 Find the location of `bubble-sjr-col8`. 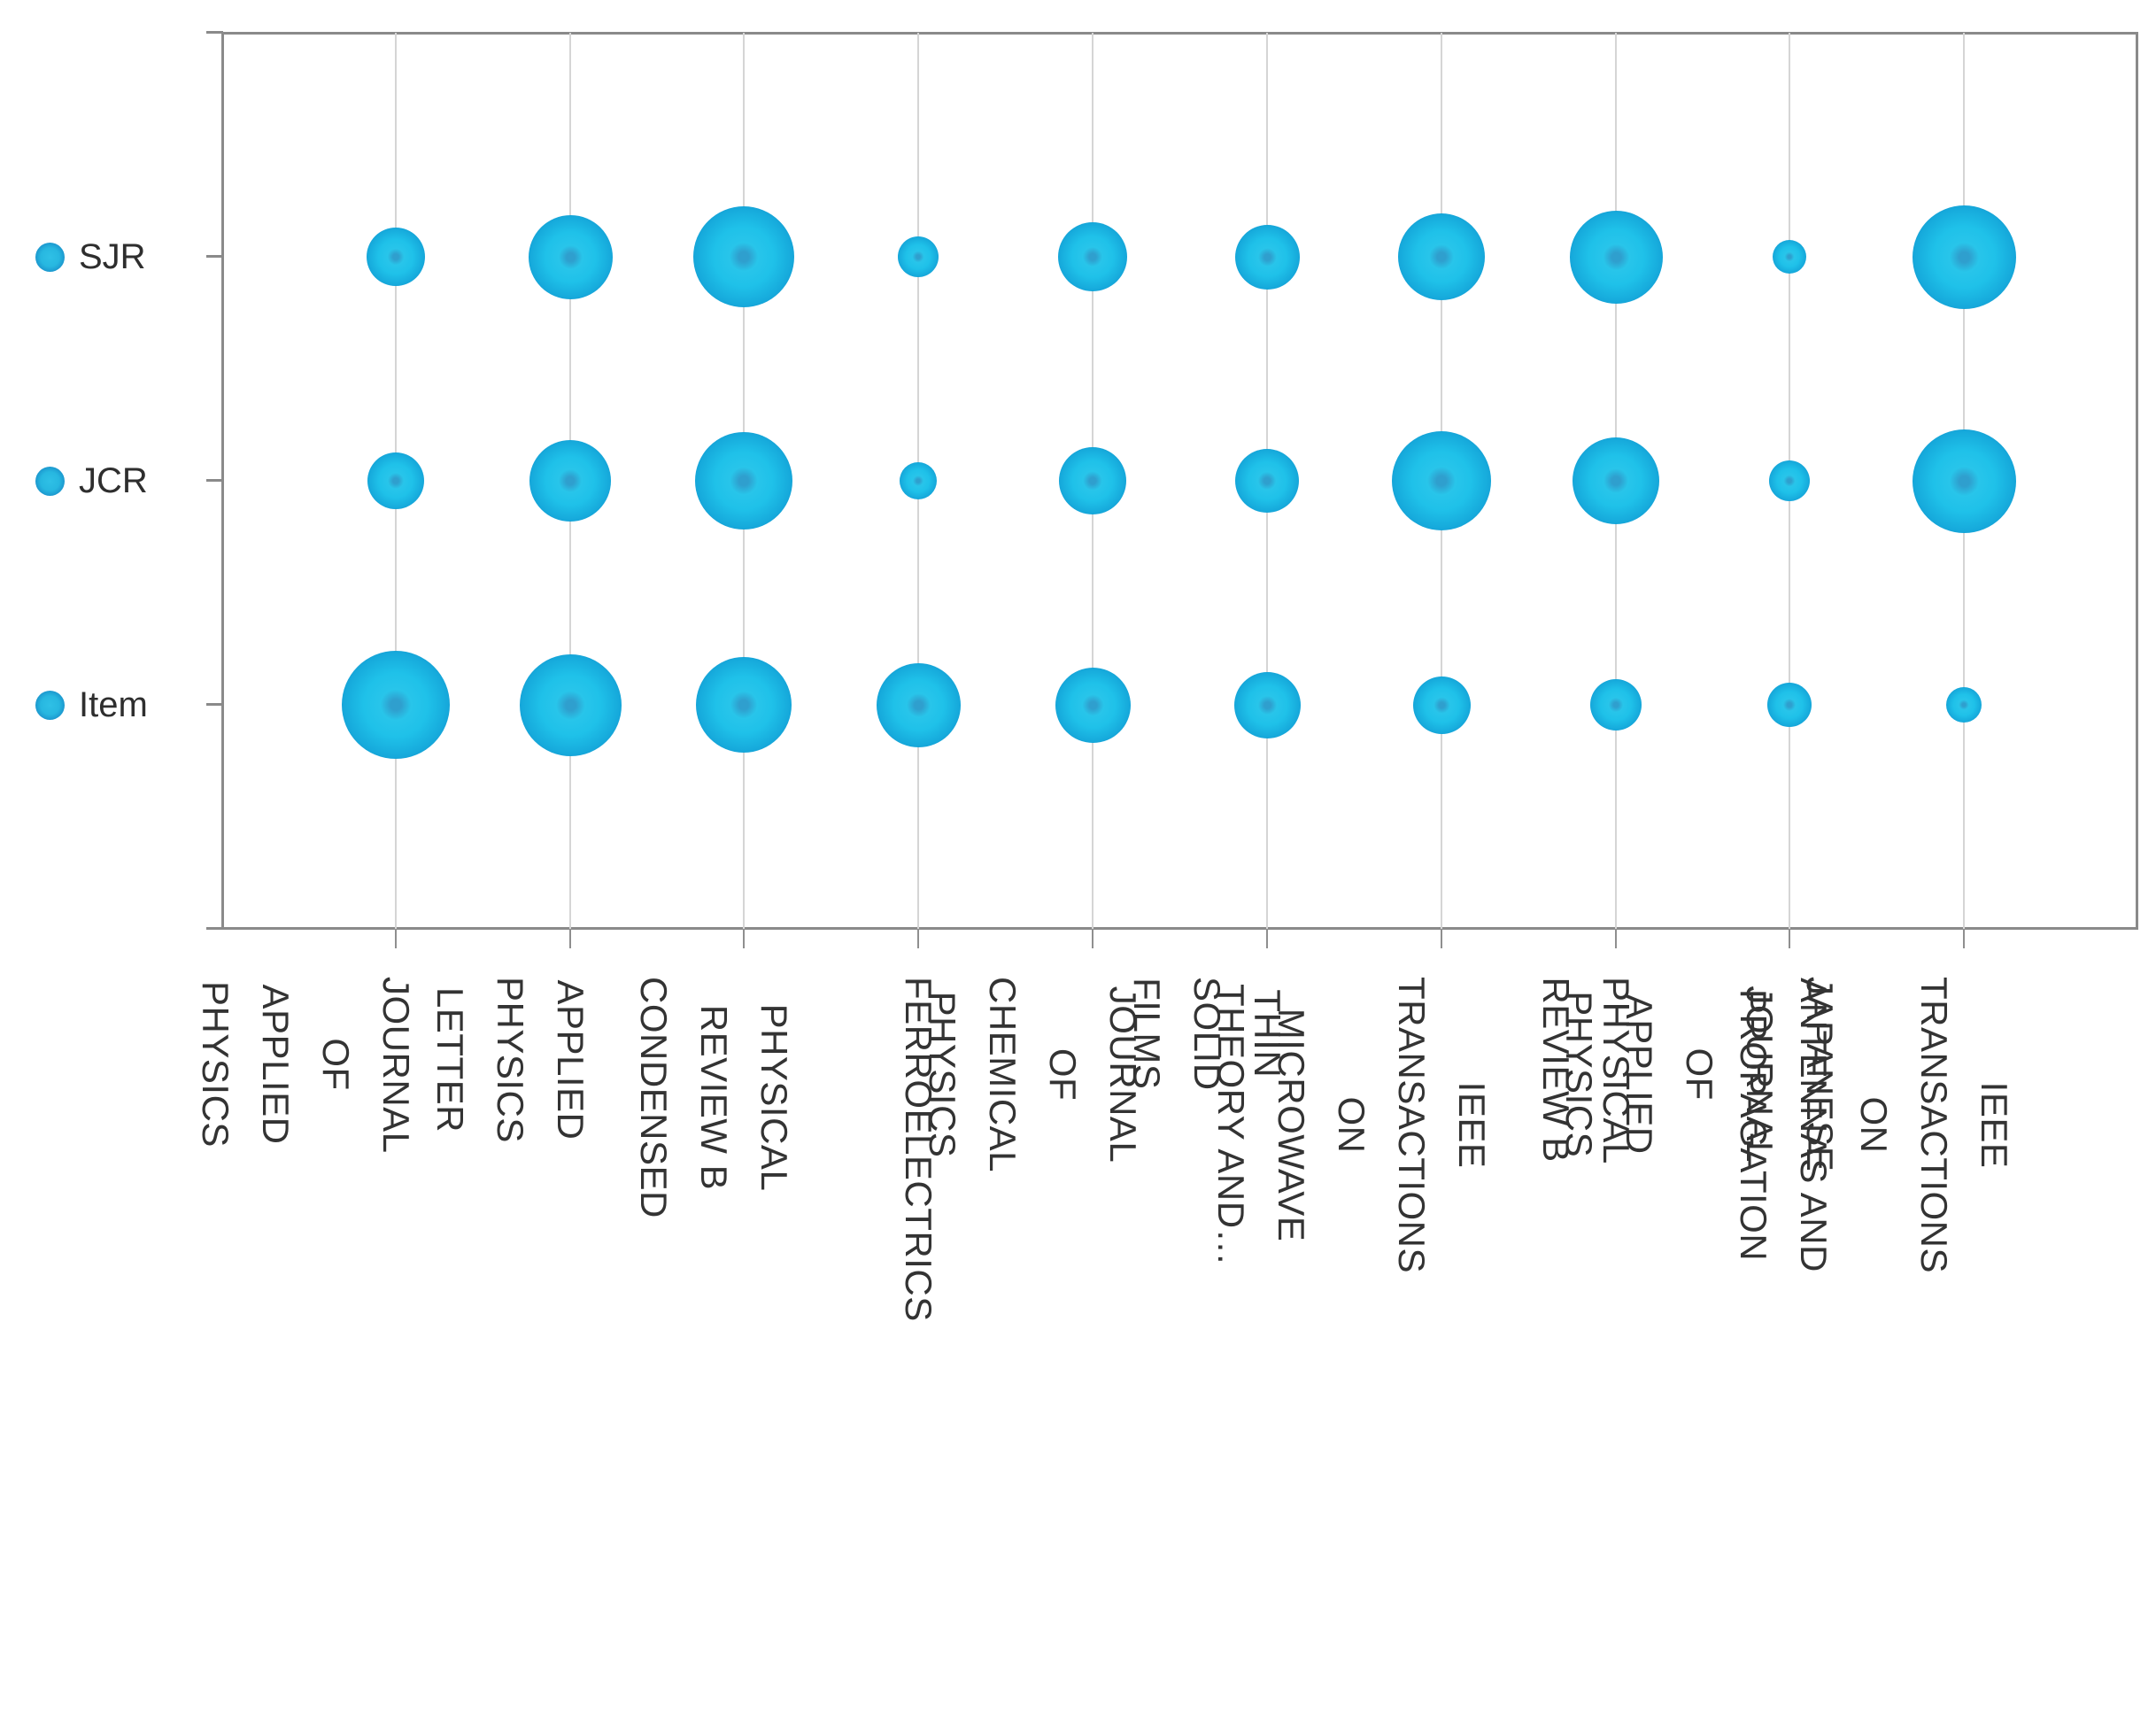

bubble-sjr-col8 is located at coordinates (1616, 257).